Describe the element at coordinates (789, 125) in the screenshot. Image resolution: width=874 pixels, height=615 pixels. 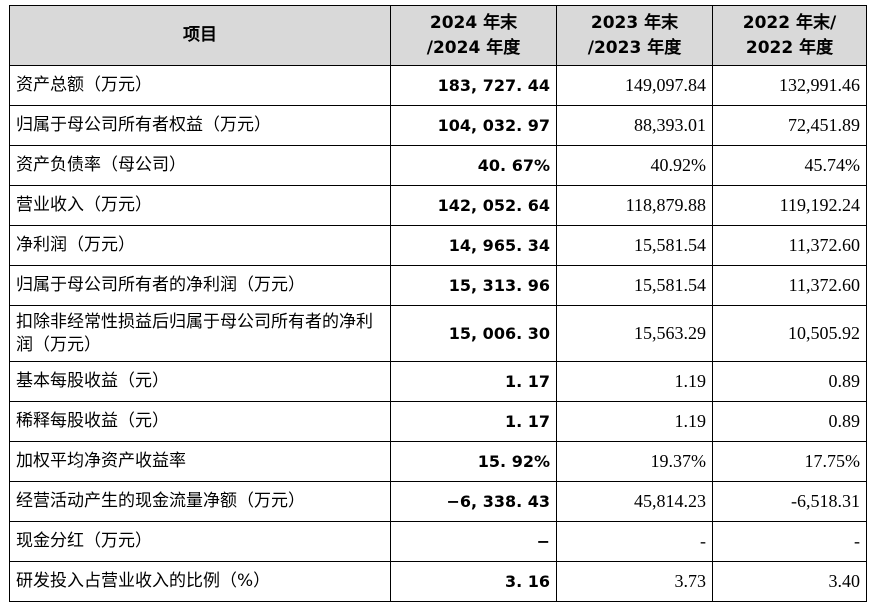
I see `value-2022: 72,451.89` at that location.